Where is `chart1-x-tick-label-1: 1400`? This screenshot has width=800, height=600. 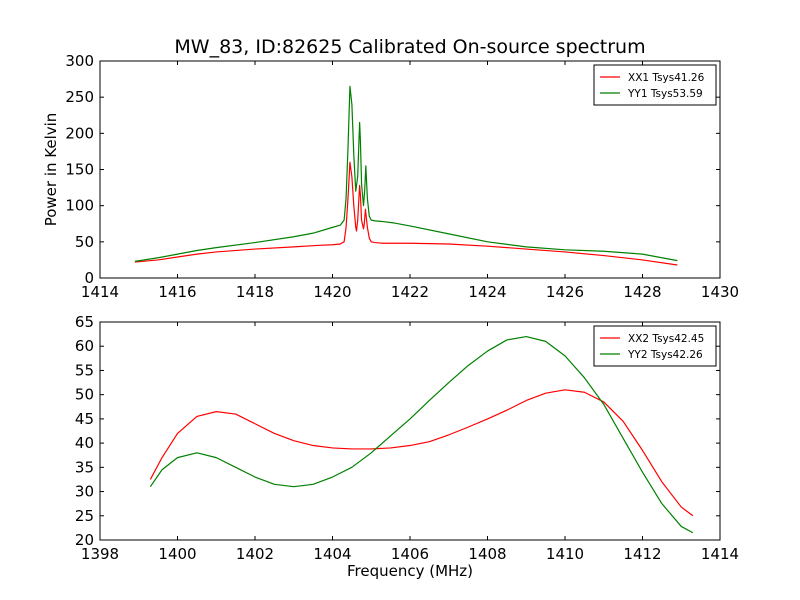 chart1-x-tick-label-1: 1400 is located at coordinates (177, 554).